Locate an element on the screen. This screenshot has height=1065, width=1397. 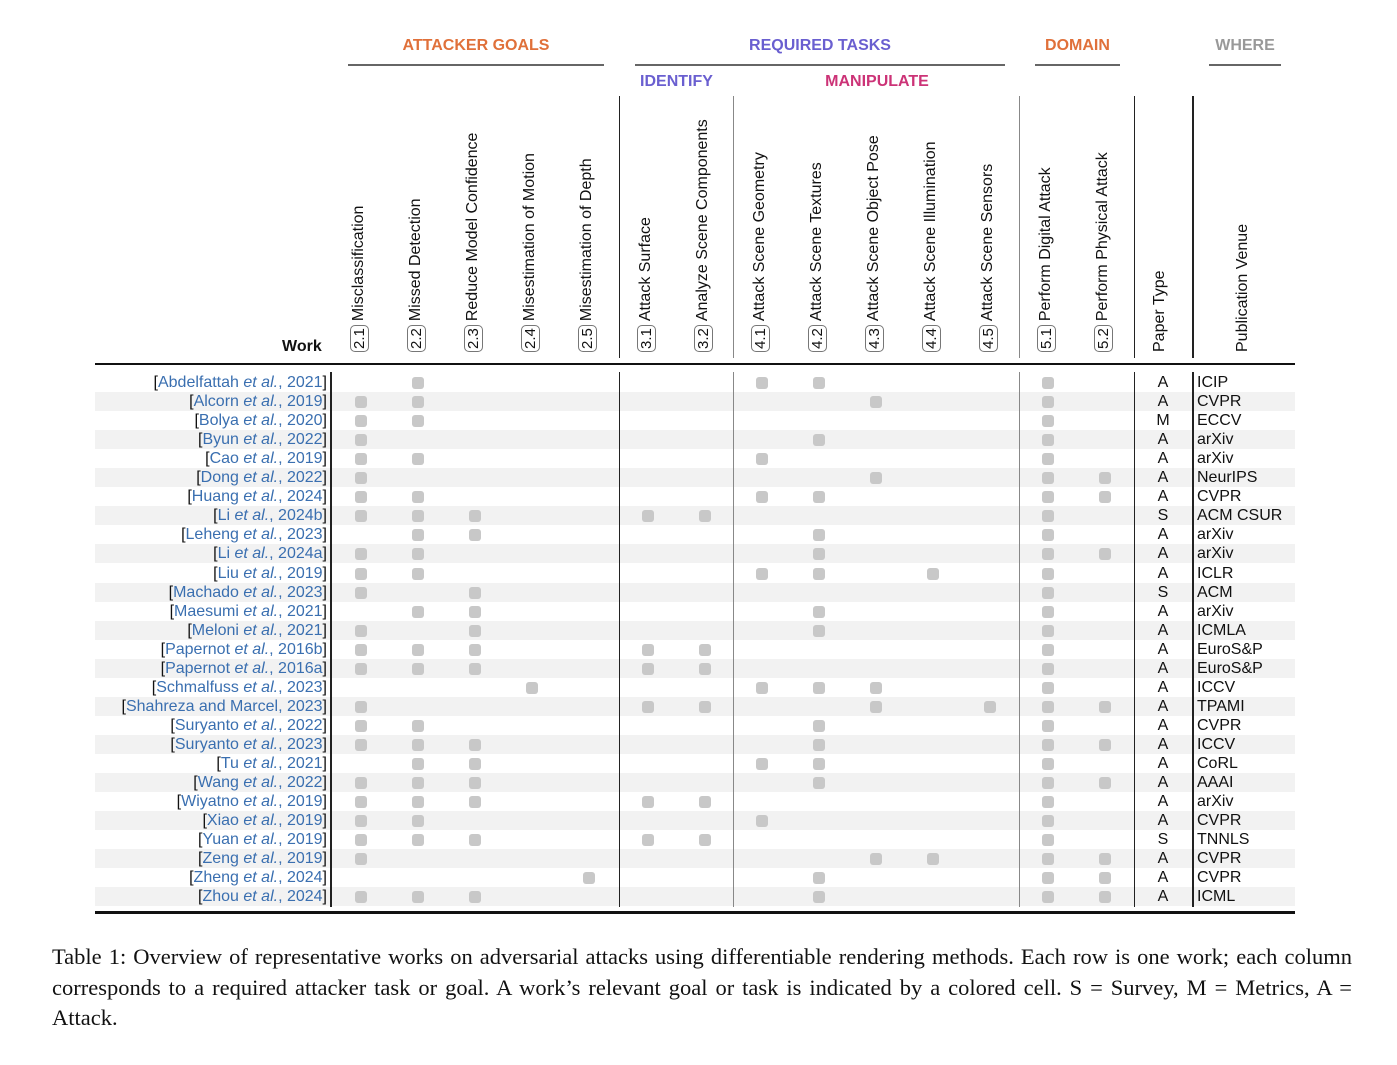
citation-author: Papernot is located at coordinates (198, 668).